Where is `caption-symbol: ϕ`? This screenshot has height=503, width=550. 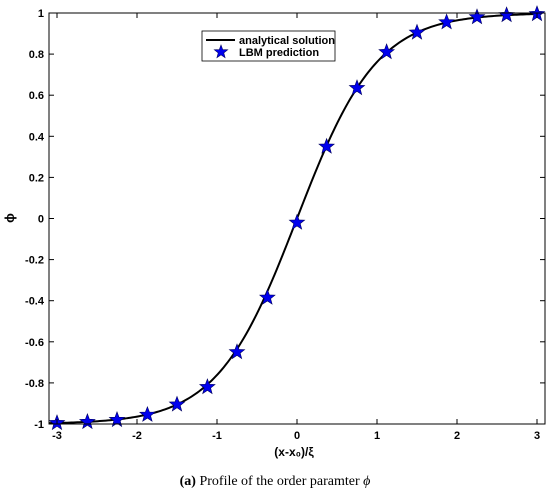
caption-symbol: ϕ is located at coordinates (367, 481).